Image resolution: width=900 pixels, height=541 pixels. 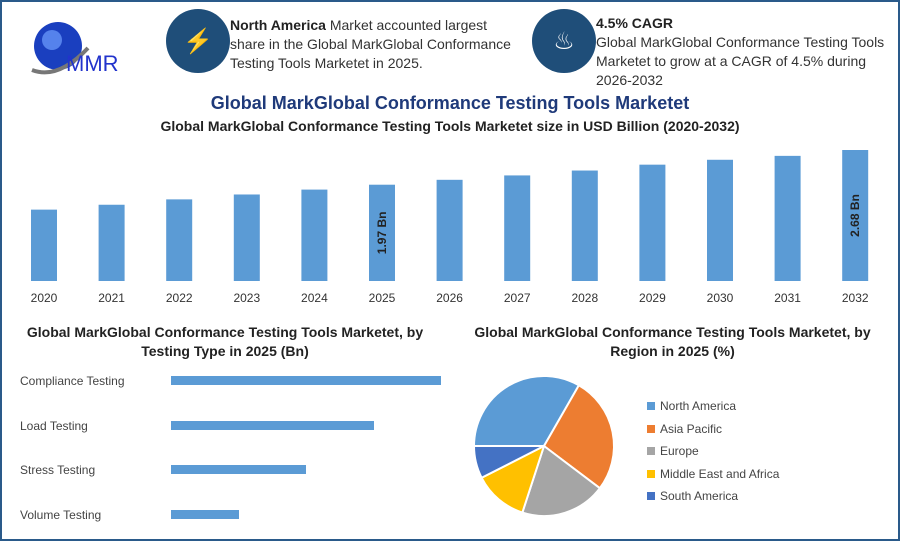 What do you see at coordinates (691, 428) in the screenshot?
I see `legend-label: Asia Pacific` at bounding box center [691, 428].